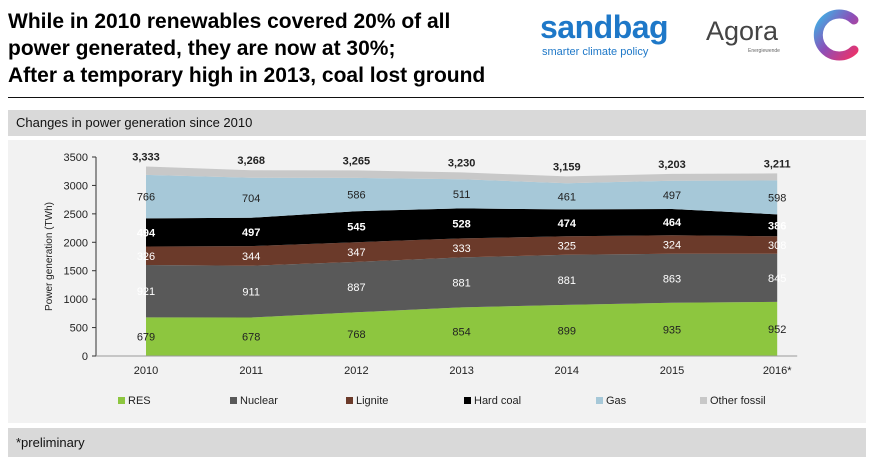 This screenshot has height=457, width=872. Describe the element at coordinates (437, 442) in the screenshot. I see `footnote-bar: *preliminary` at that location.